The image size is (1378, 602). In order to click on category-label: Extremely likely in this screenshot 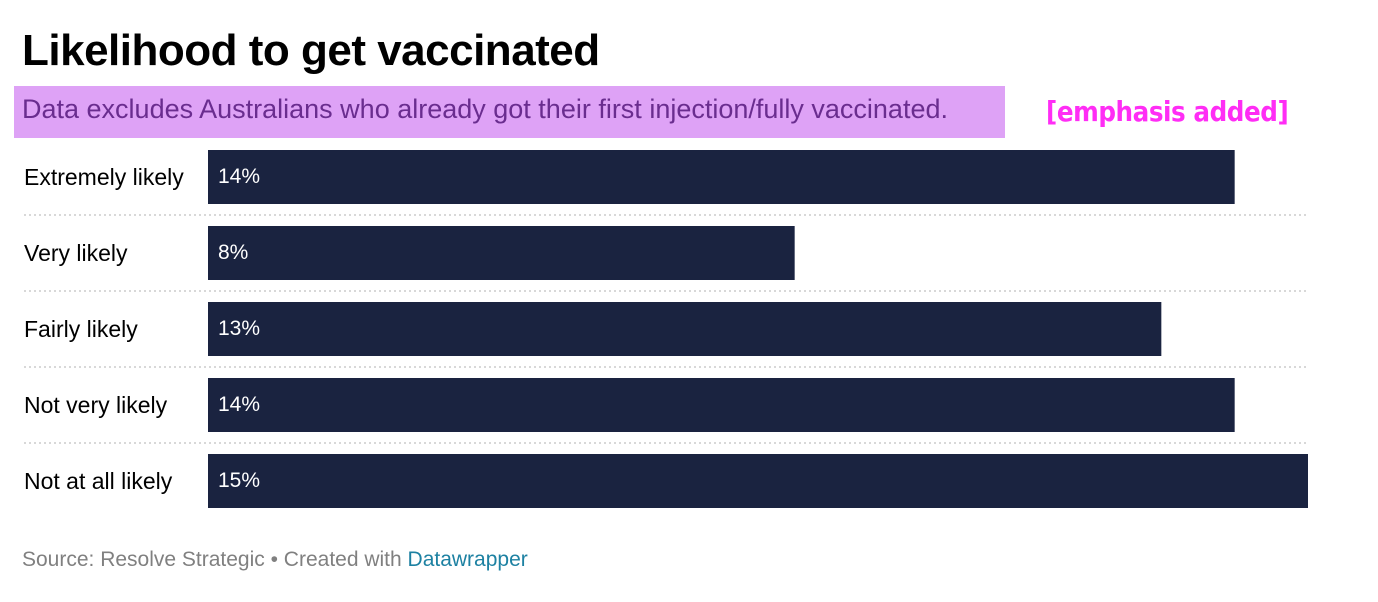, I will do `click(104, 177)`.